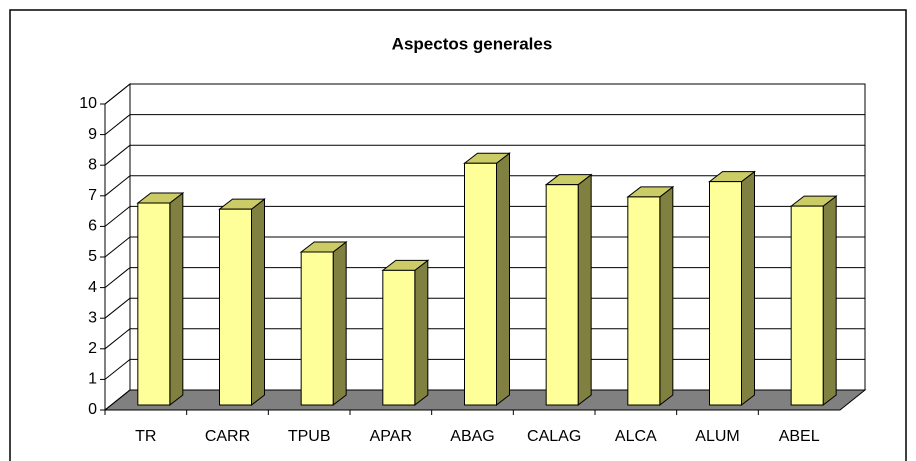 This screenshot has width=916, height=461. Describe the element at coordinates (92, 317) in the screenshot. I see `y-tick-label: 3` at that location.